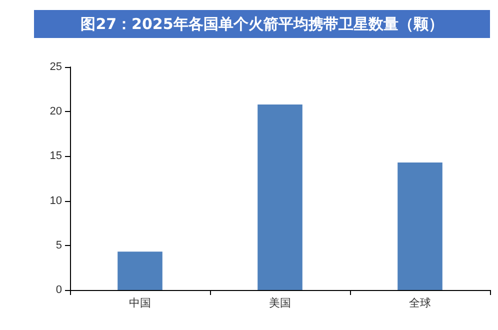  What do you see at coordinates (56, 156) in the screenshot?
I see `y-tick-label: 15` at bounding box center [56, 156].